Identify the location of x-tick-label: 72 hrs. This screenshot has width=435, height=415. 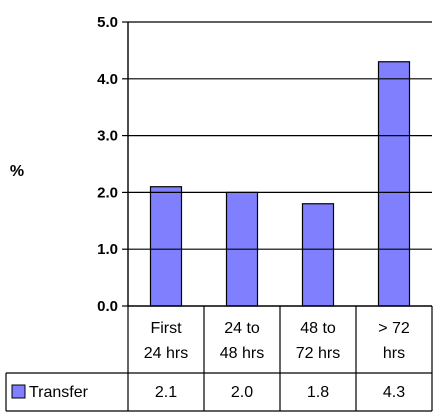
(318, 353).